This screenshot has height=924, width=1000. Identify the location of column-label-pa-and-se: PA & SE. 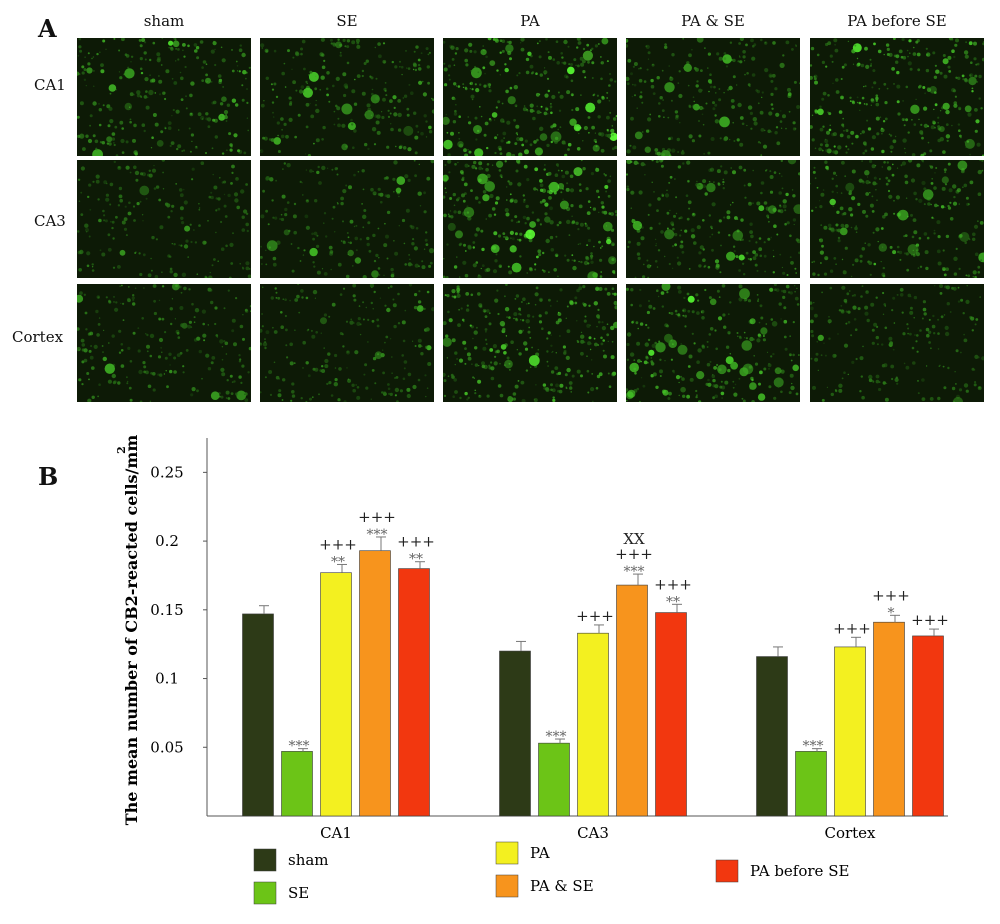
(713, 21).